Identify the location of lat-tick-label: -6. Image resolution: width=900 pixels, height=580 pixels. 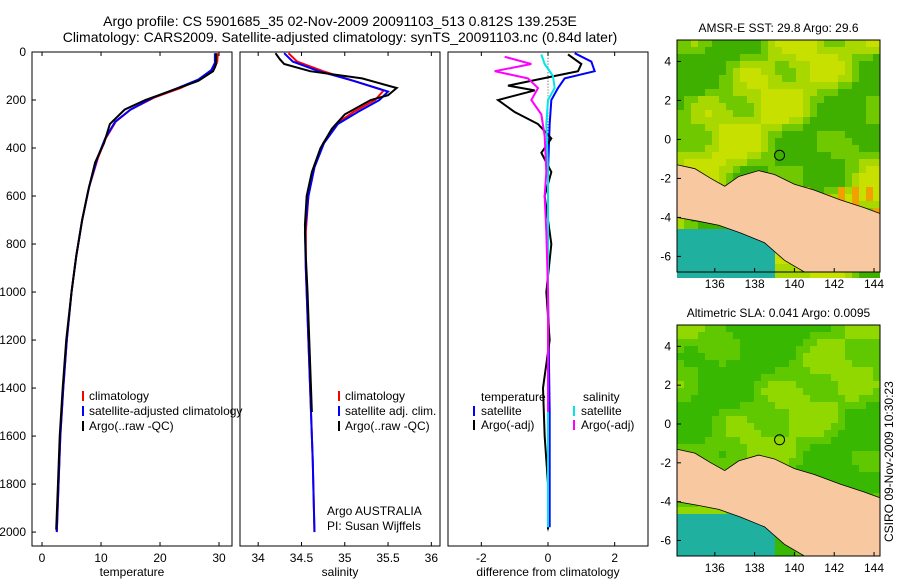
(665, 540).